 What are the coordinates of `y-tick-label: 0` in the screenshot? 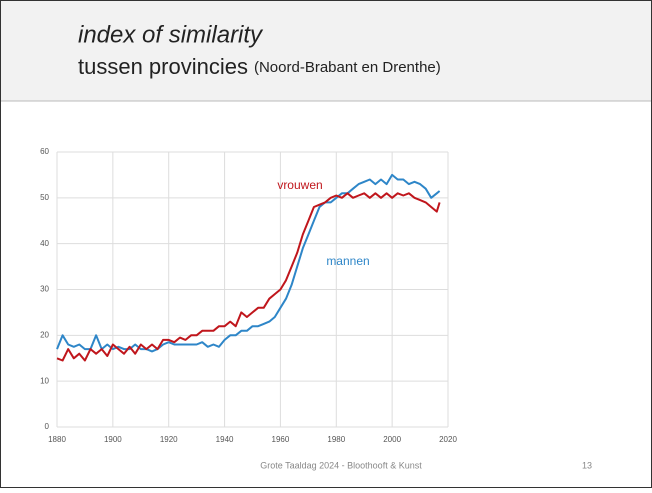 It's located at (47, 426).